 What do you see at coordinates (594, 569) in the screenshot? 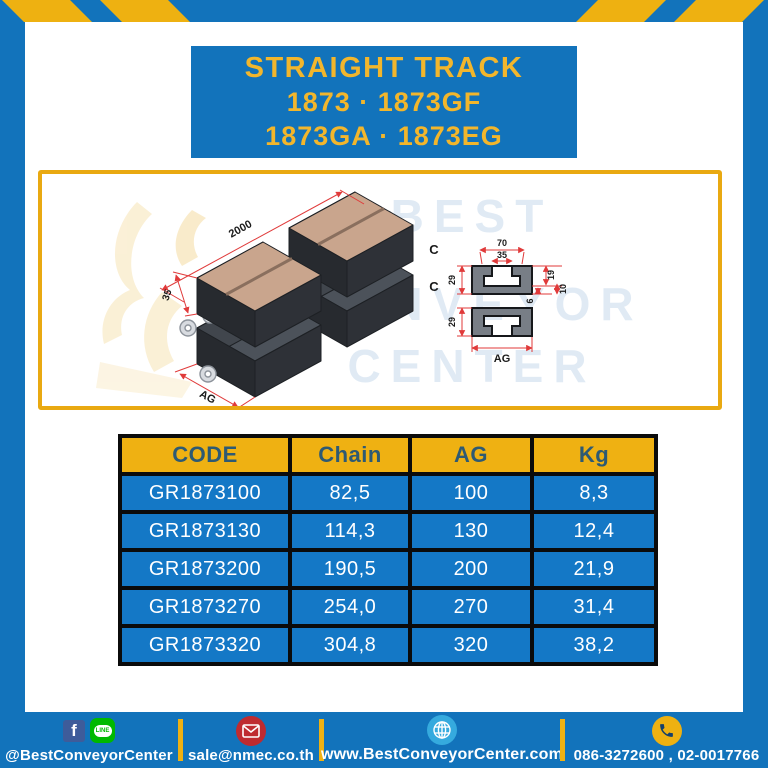
I see `table-cell: 21,9` at bounding box center [594, 569].